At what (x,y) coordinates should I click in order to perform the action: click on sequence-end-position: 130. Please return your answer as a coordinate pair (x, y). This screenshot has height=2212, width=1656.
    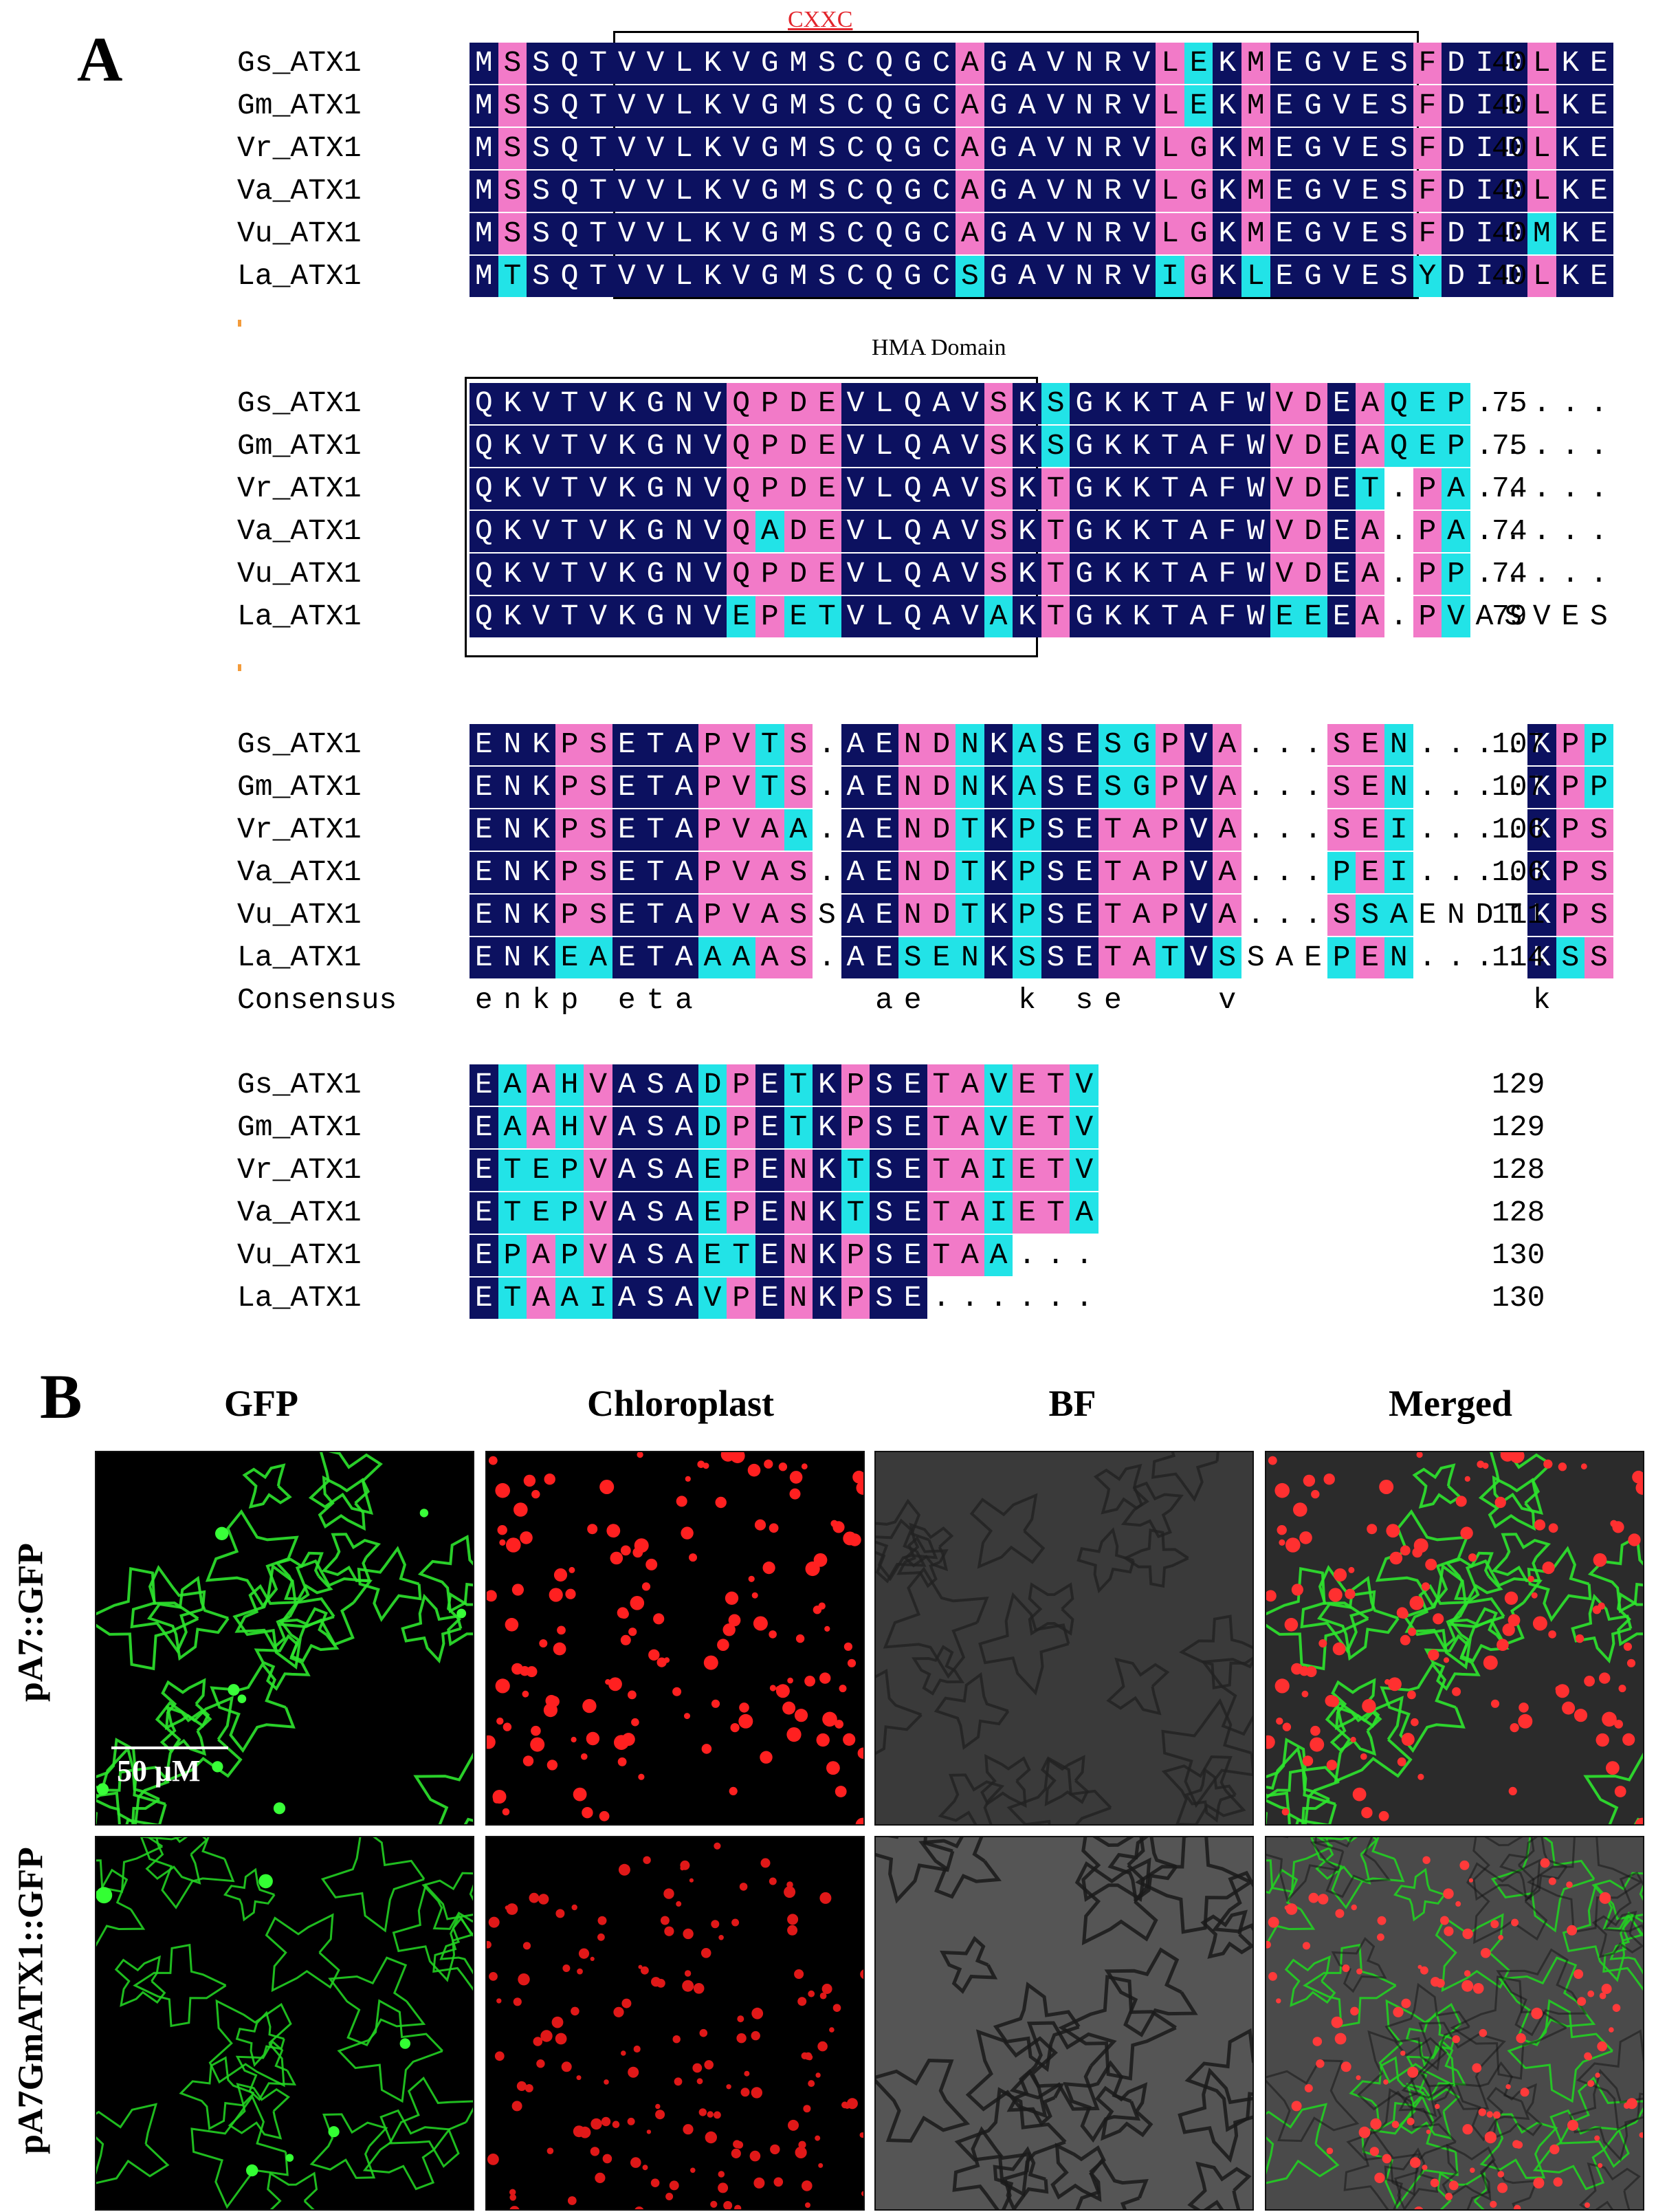
    Looking at the image, I should click on (1518, 1255).